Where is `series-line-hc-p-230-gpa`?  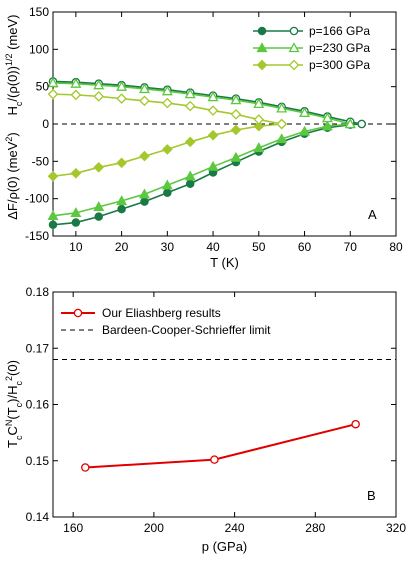 series-line-hc-p-230-gpa is located at coordinates (201, 103).